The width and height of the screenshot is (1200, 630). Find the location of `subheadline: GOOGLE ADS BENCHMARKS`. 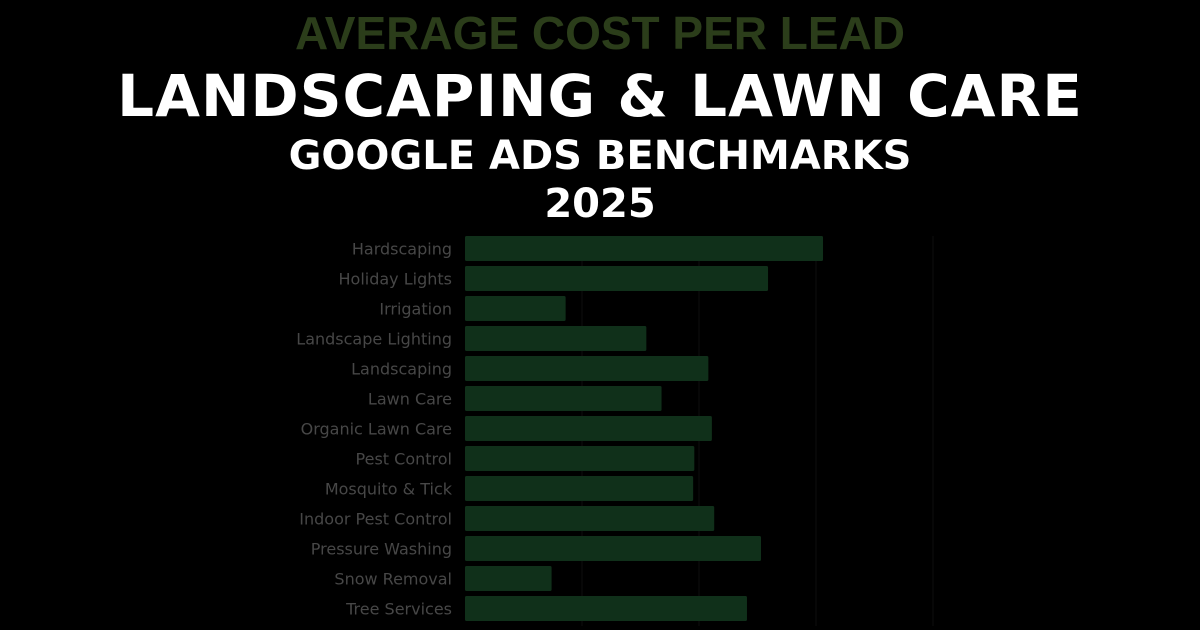

subheadline: GOOGLE ADS BENCHMARKS is located at coordinates (600, 156).